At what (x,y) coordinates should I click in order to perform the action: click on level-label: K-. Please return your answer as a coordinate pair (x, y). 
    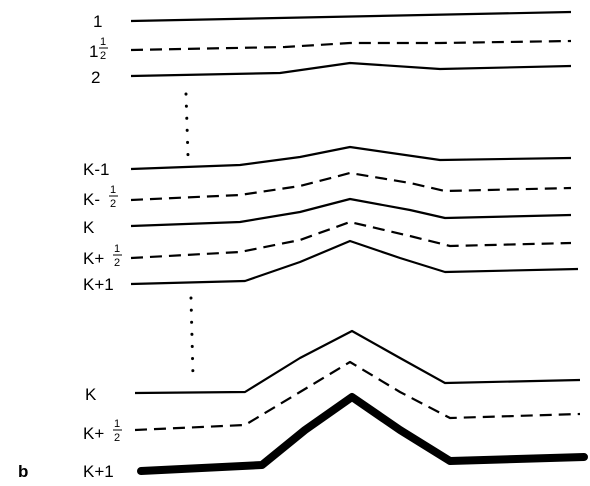
    Looking at the image, I should click on (91, 199).